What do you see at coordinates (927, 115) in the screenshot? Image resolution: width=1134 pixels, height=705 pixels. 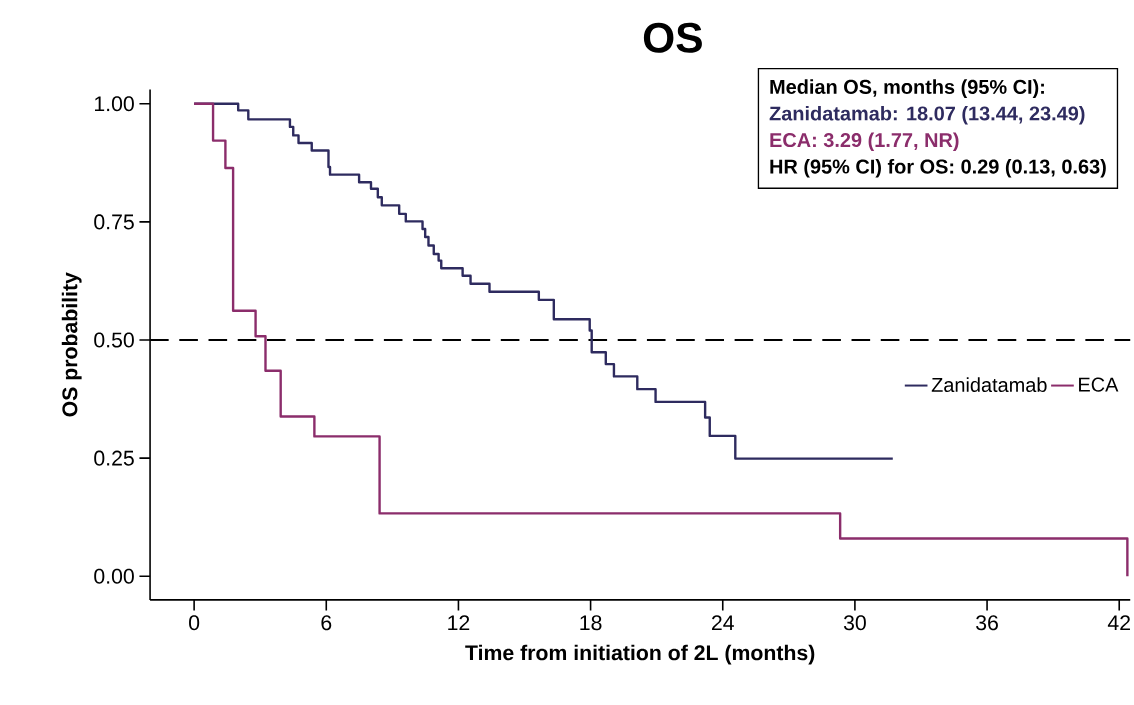 I see `annotation: Zanidatamab: 18.07 (13.44, 23.49)` at bounding box center [927, 115].